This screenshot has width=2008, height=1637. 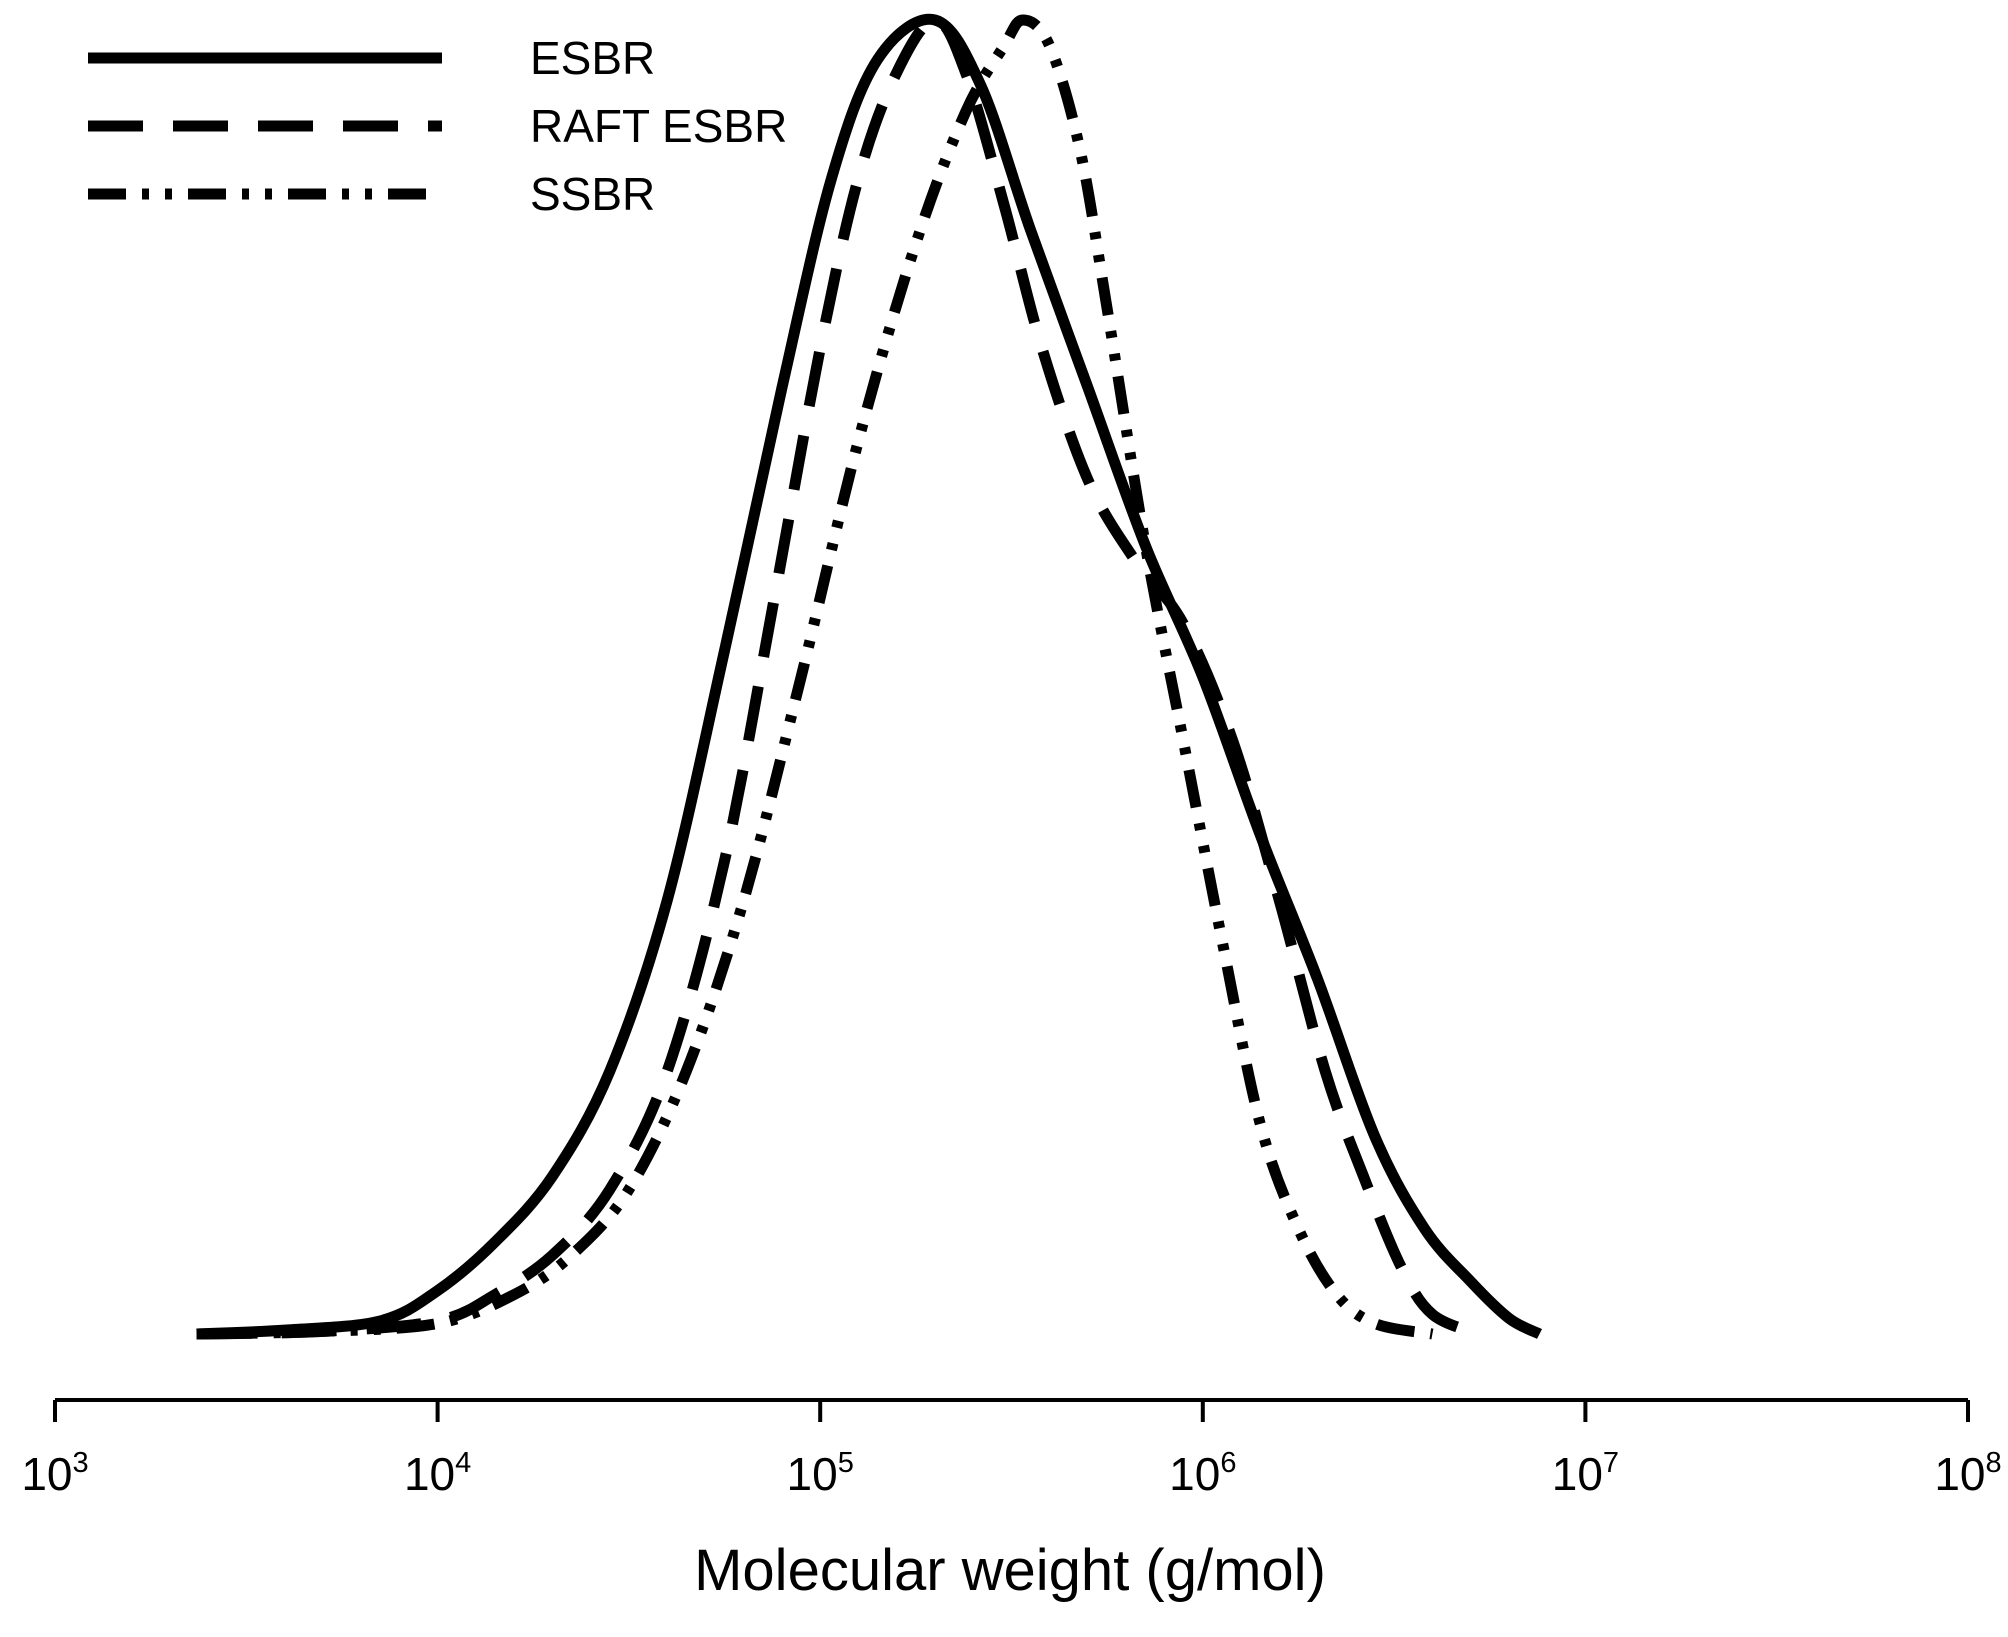 I want to click on x-tick-label: 10⁵, so click(x=820, y=1473).